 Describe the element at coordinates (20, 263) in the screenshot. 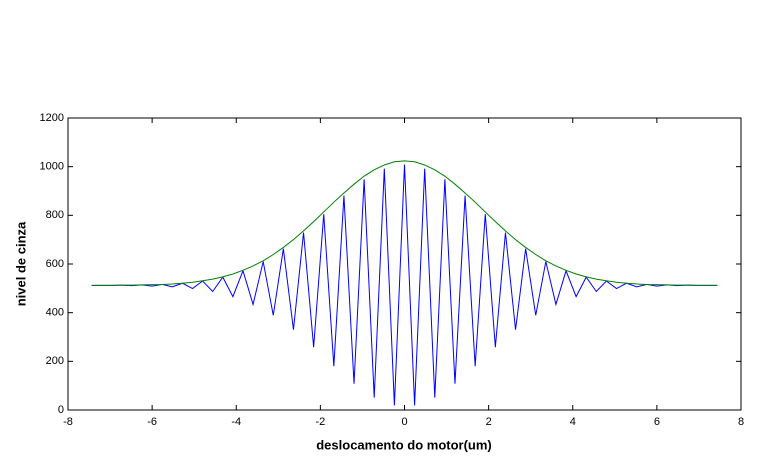

I see `y-axis-label: nivel de cinza` at that location.